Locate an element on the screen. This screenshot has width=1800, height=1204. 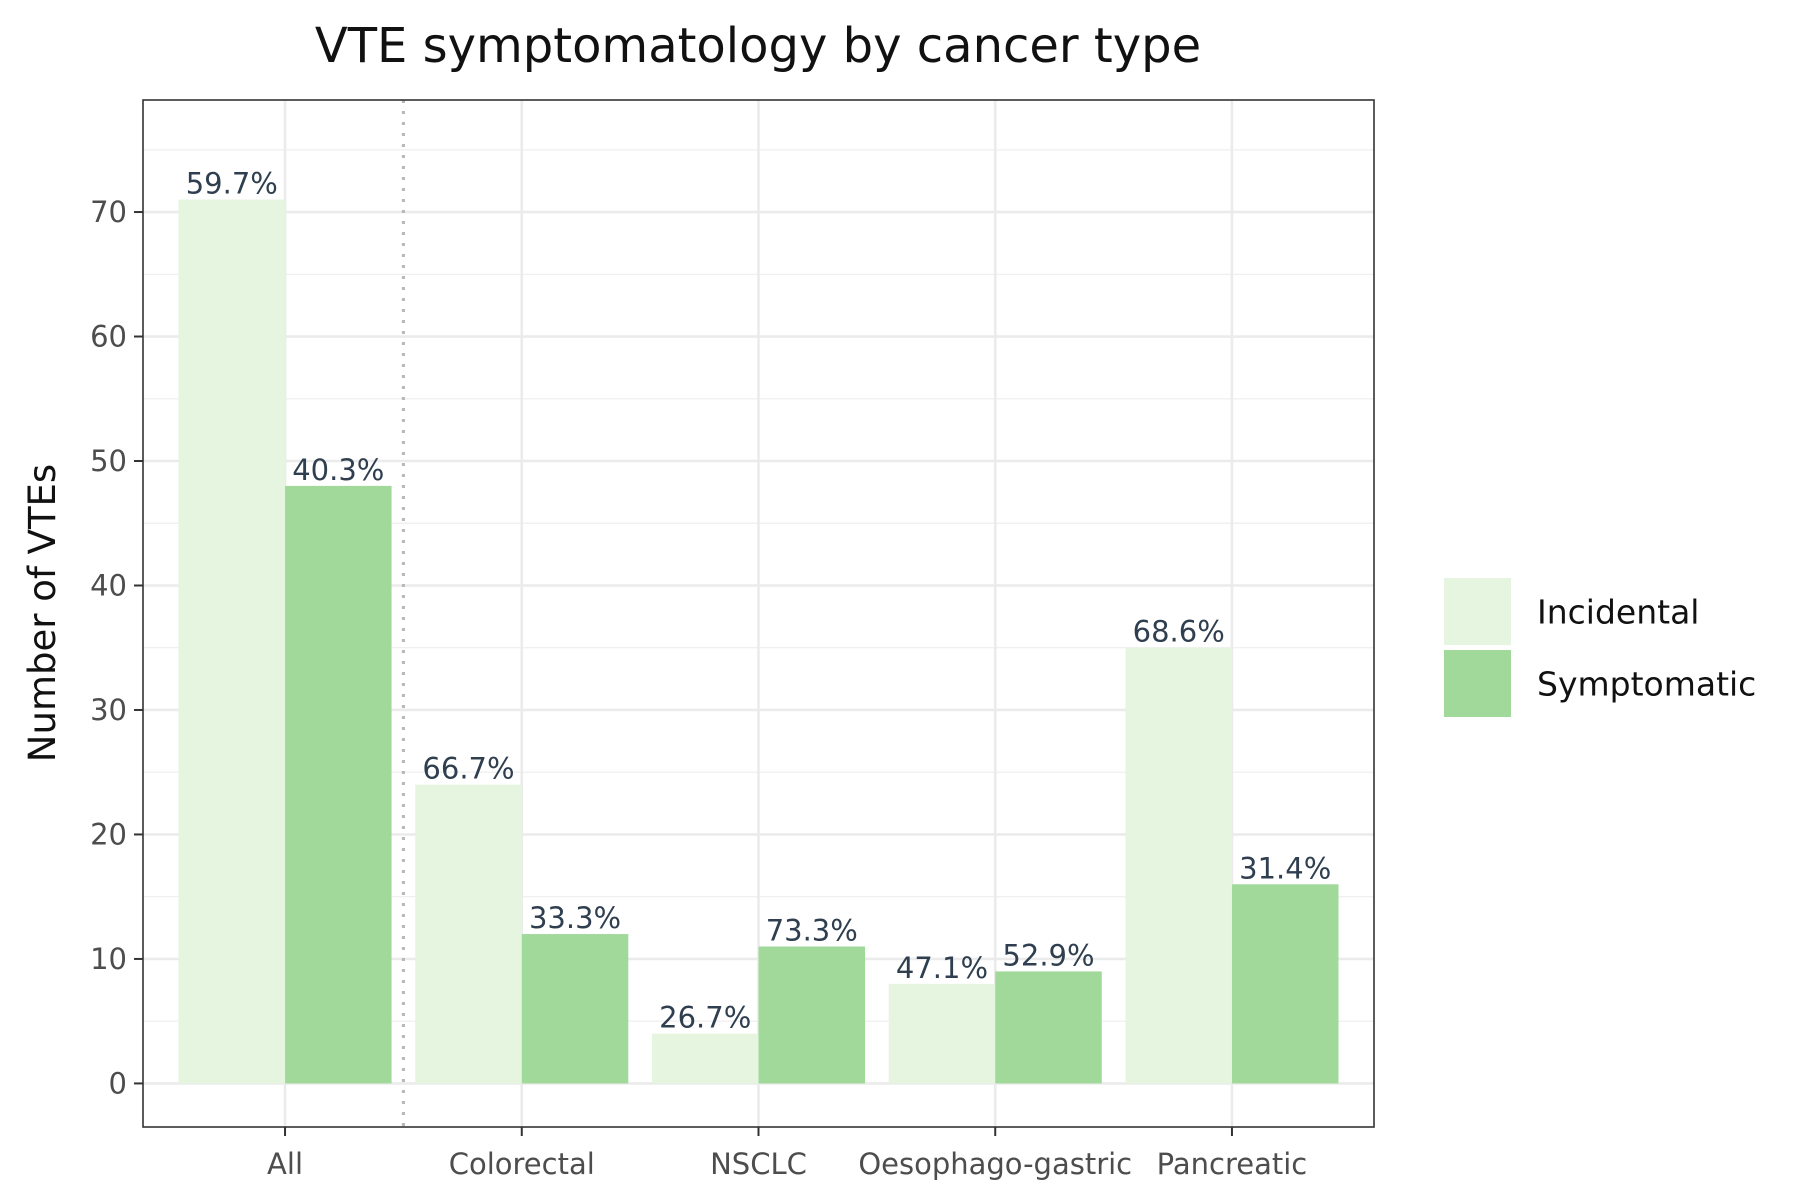
y-tick-label: 10 is located at coordinates (108, 959).